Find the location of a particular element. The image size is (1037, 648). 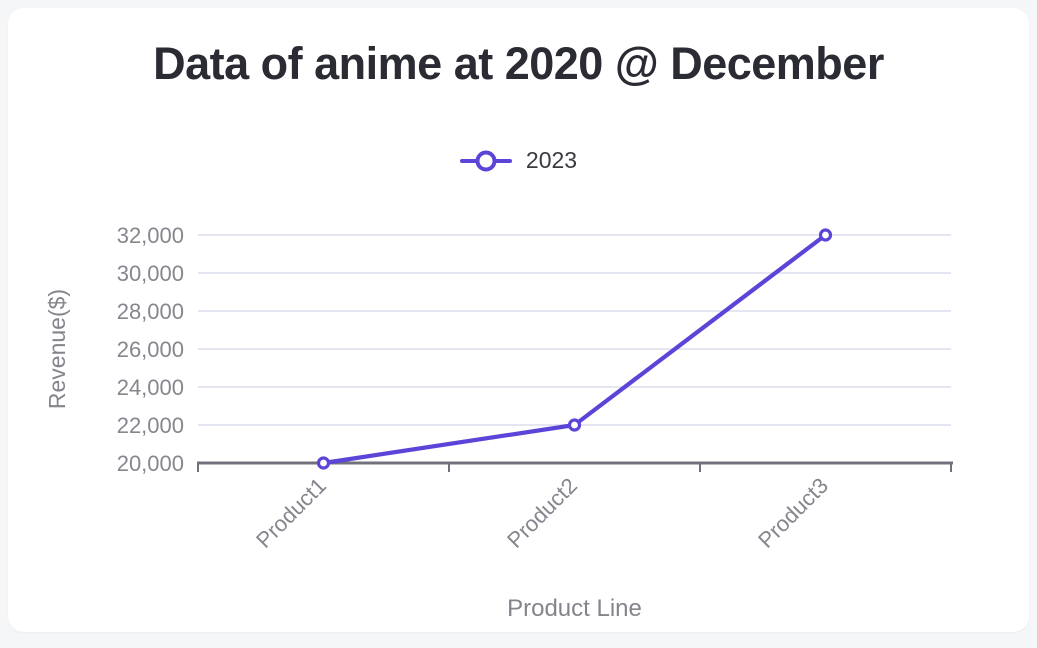

x-axis-title: Product Line is located at coordinates (574, 608).